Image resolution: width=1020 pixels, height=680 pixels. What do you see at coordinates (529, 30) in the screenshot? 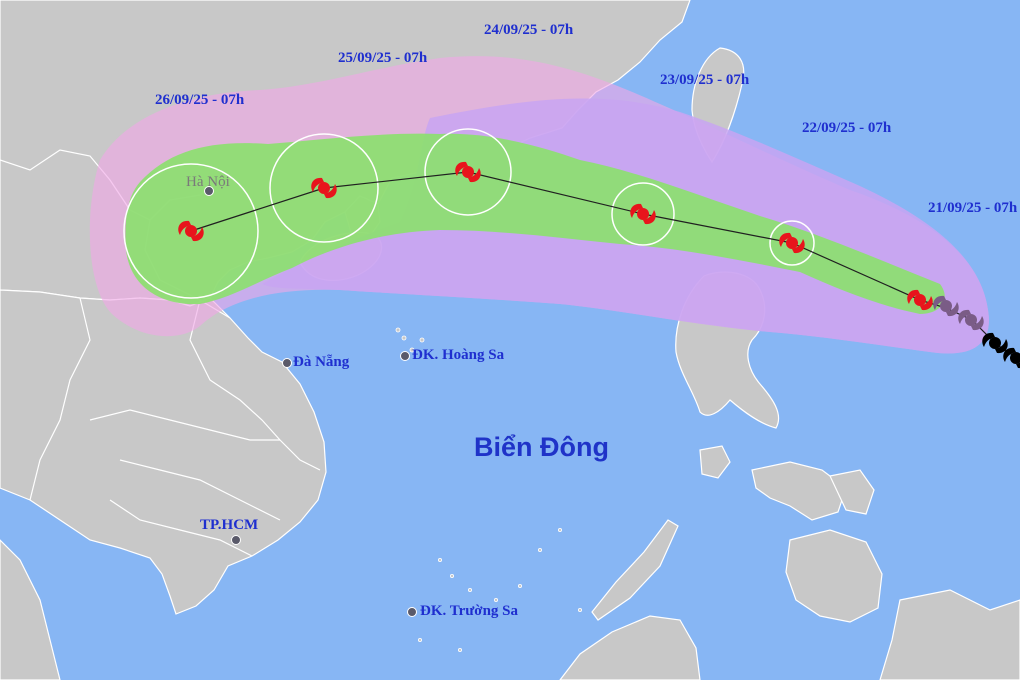
I see `forecast-time-24: 24/09/25 - 07h` at bounding box center [529, 30].